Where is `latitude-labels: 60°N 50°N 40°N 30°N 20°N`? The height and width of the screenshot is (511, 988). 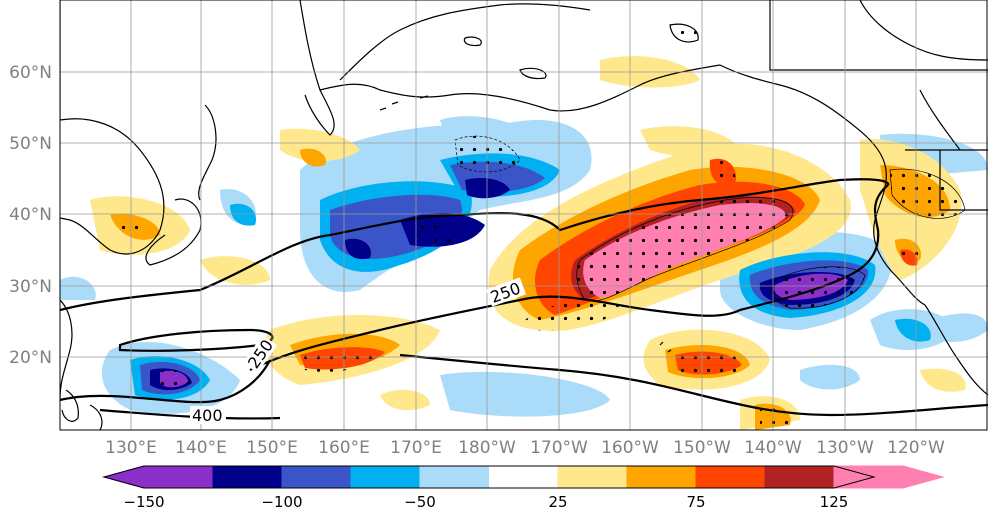
latitude-labels: 60°N 50°N 40°N 30°N 20°N is located at coordinates (30, 215).